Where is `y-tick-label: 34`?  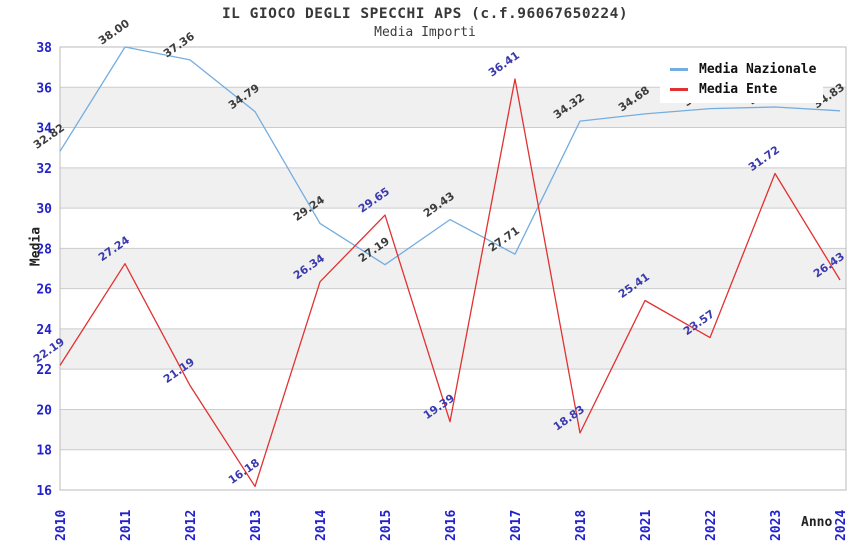
y-tick-label: 34 is located at coordinates (44, 129).